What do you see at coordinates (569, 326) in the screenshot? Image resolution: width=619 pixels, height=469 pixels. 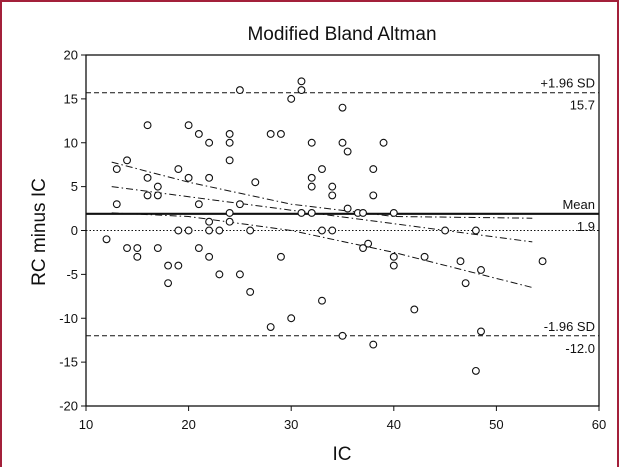 I see `reference-line-label: -1.96 SD` at bounding box center [569, 326].